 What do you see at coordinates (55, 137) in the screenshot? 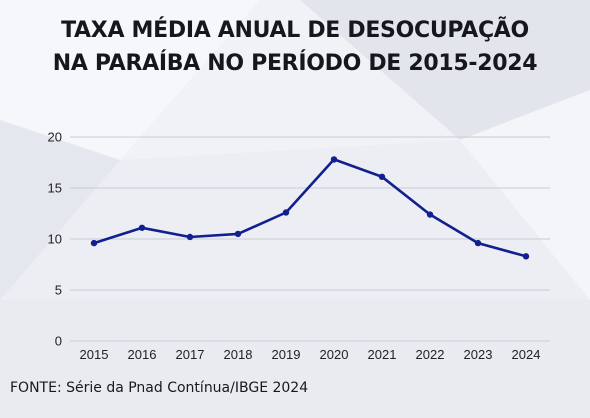
I see `y-tick-label-20: 20` at bounding box center [55, 137].